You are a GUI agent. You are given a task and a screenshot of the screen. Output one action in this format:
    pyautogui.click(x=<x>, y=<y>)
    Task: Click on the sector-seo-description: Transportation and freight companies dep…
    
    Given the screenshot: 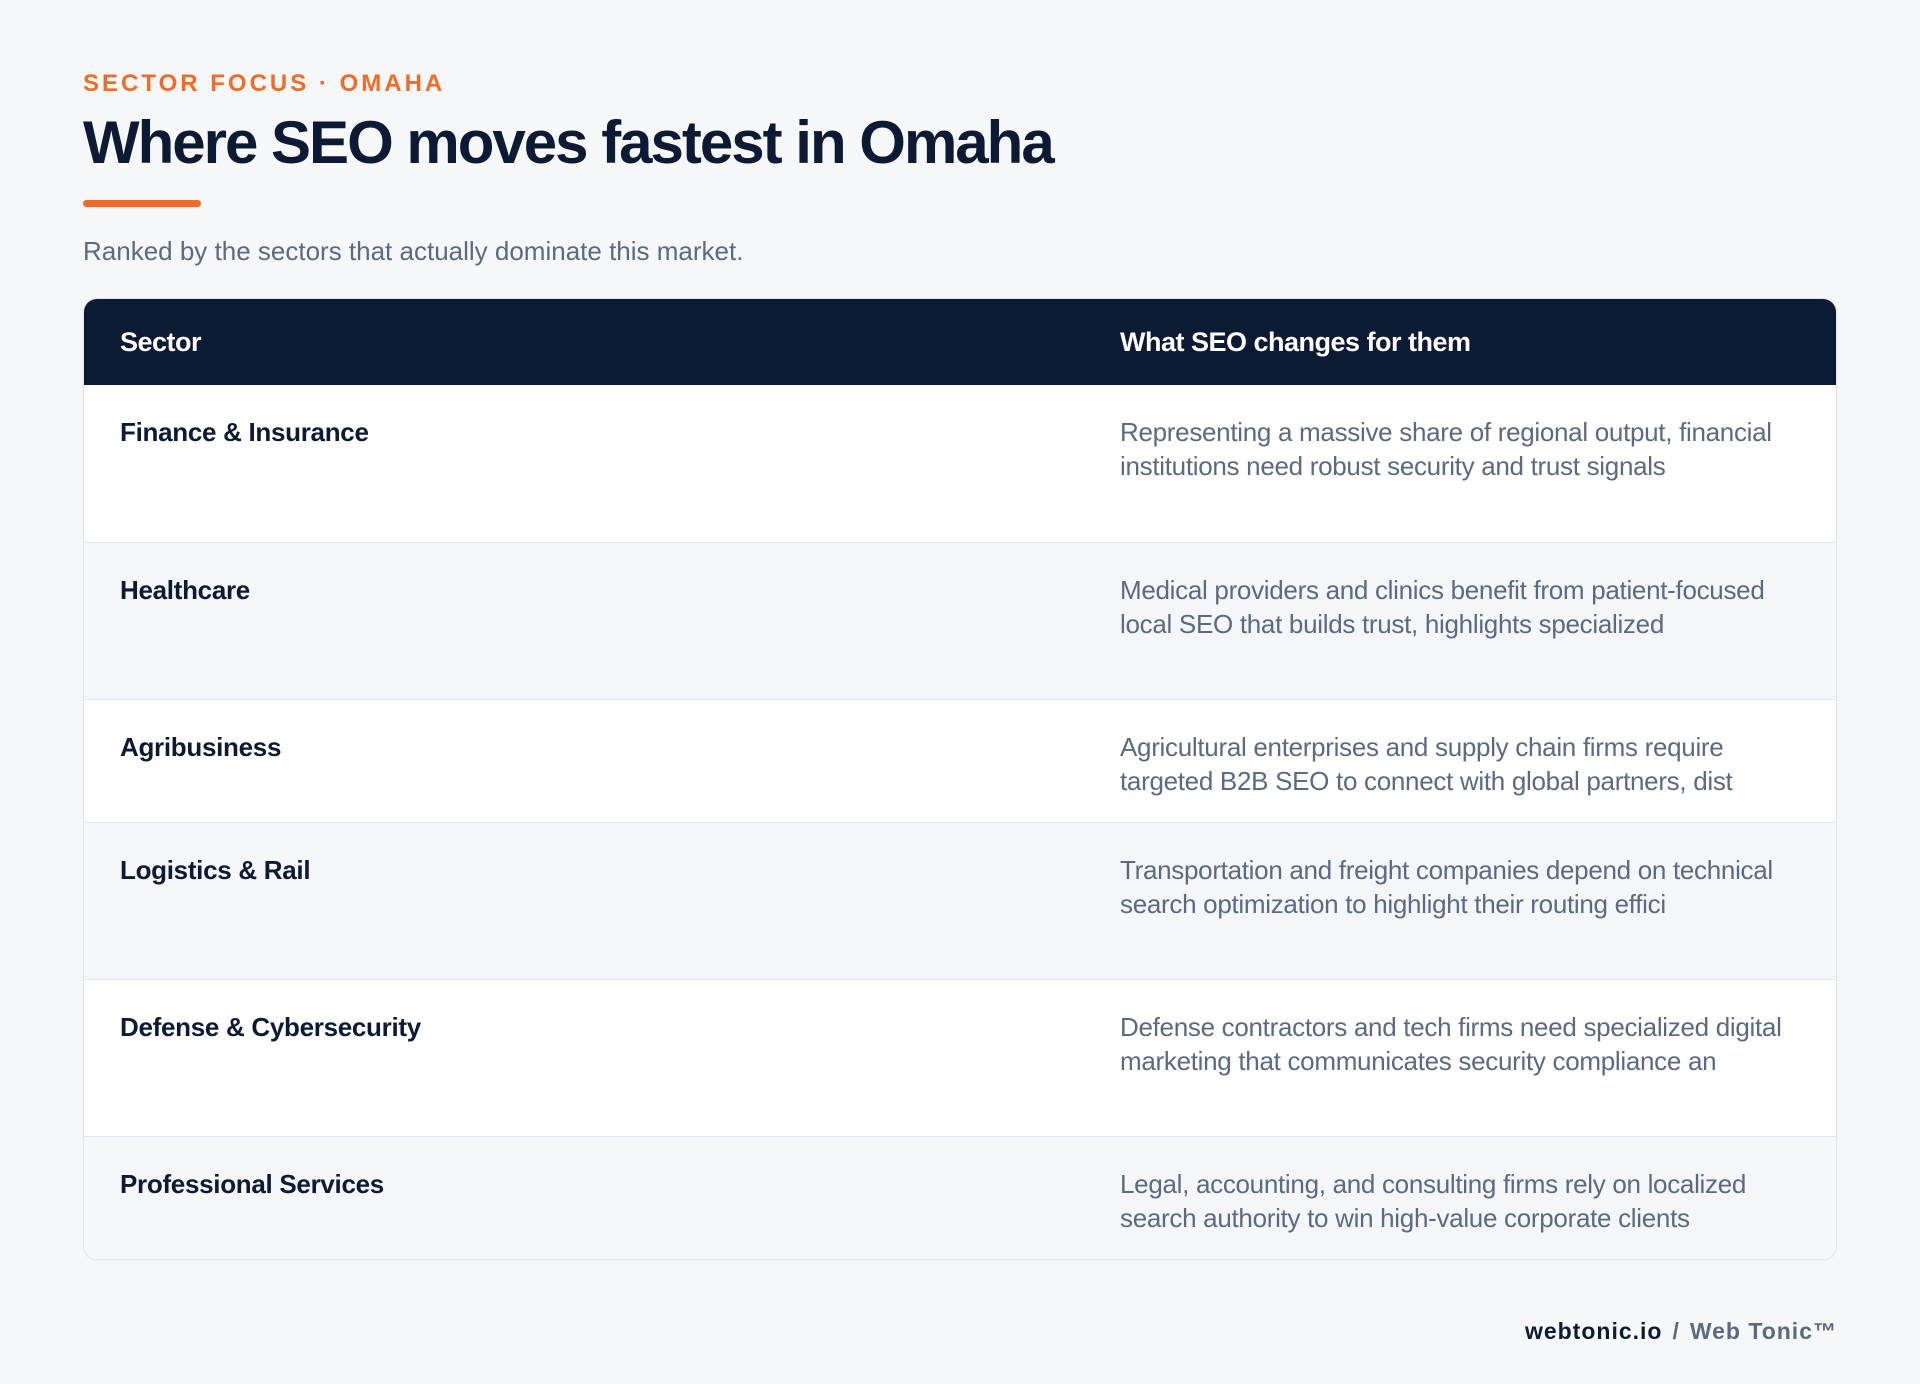 What is the action you would take?
    pyautogui.click(x=1446, y=887)
    